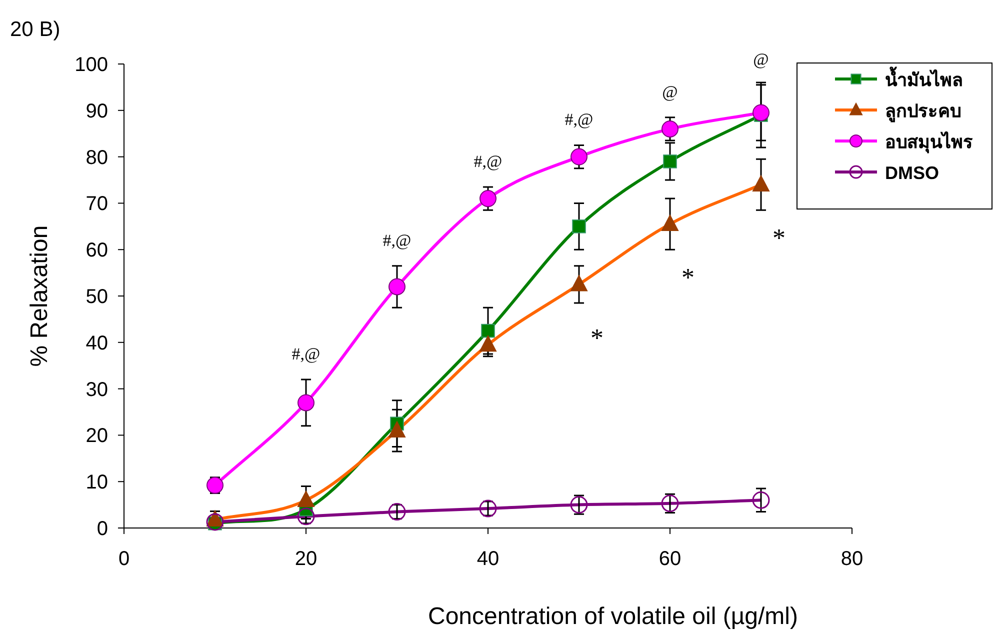 This screenshot has height=631, width=997. Describe the element at coordinates (91, 65) in the screenshot. I see `y-tick-label: 100` at that location.